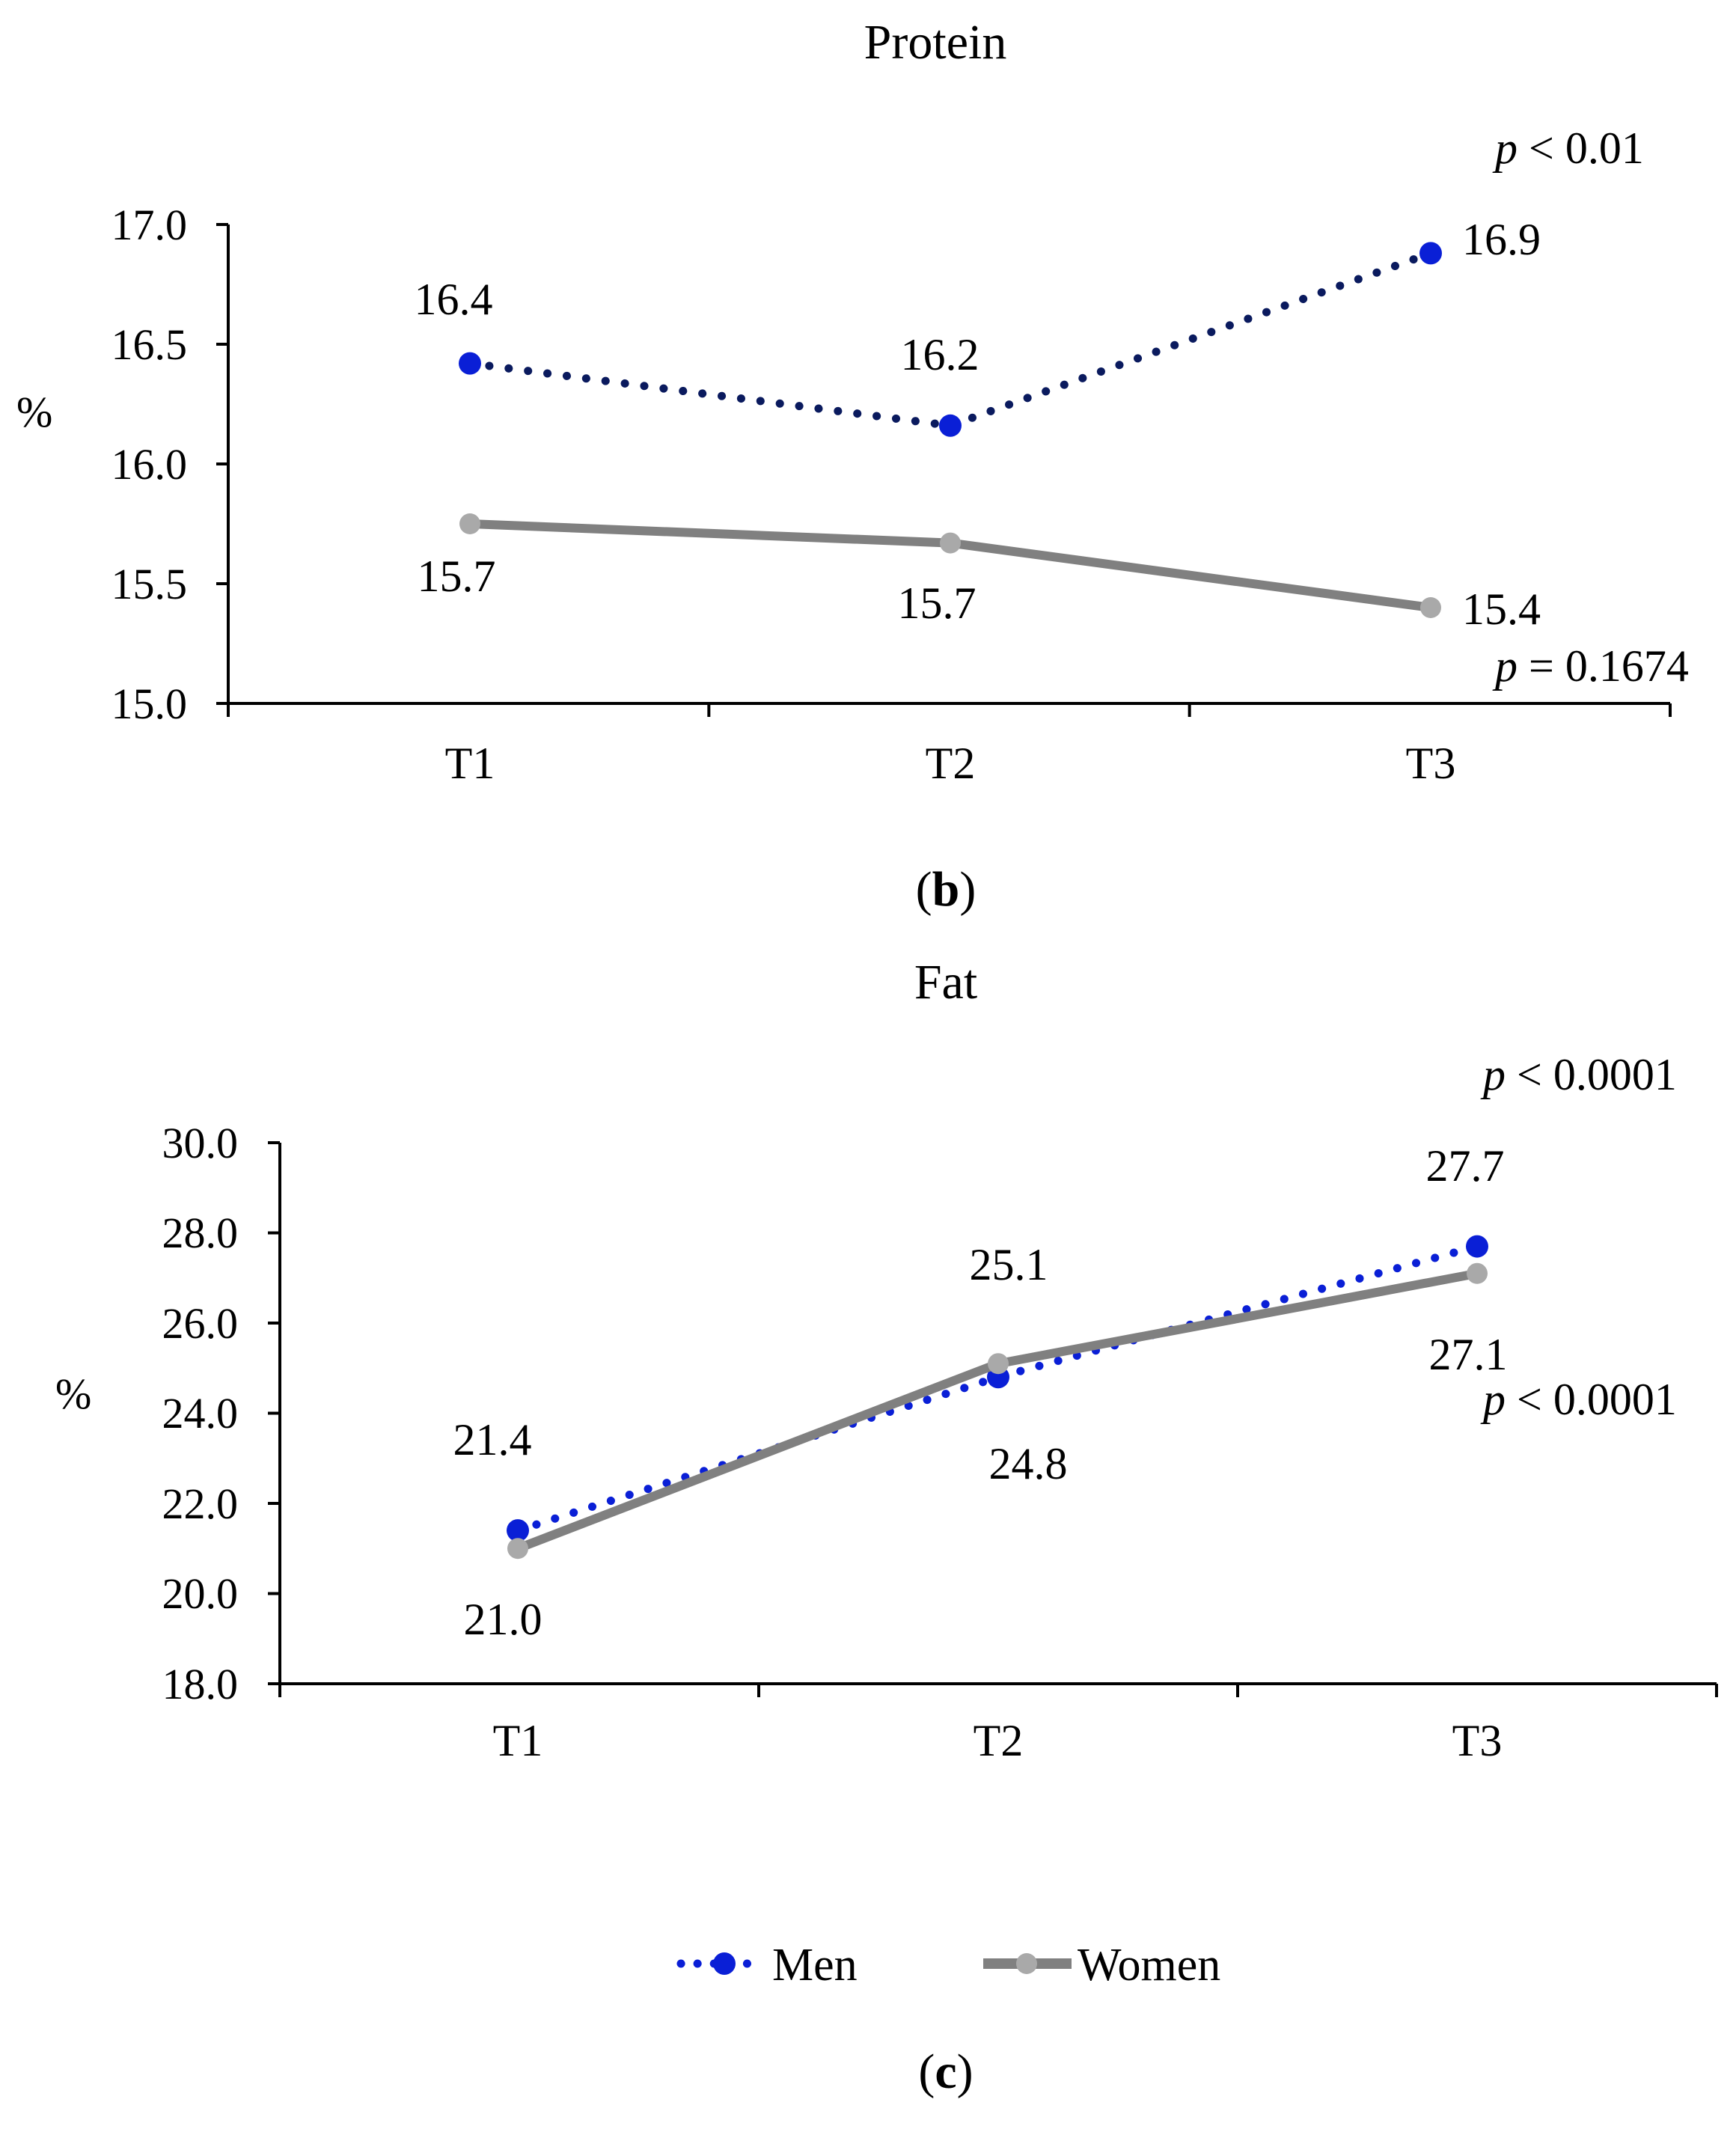  What do you see at coordinates (200, 1593) in the screenshot?
I see `fat-ytick-label: 20.0` at bounding box center [200, 1593].